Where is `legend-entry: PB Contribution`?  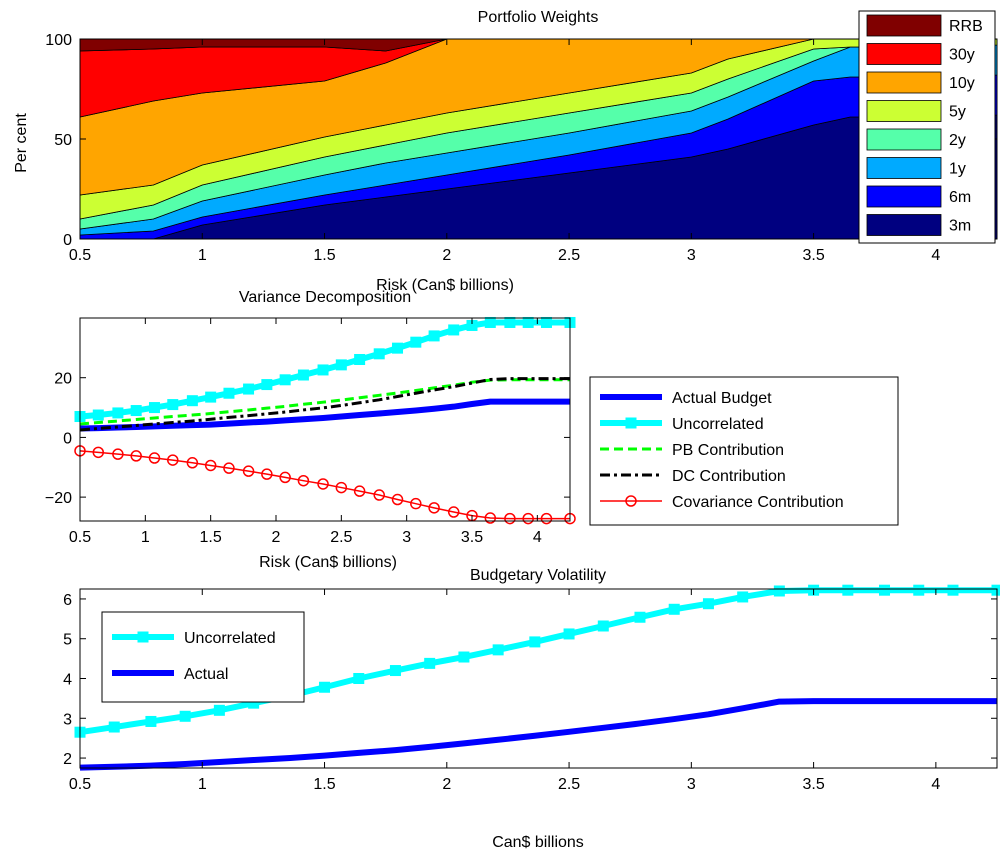
legend-entry: PB Contribution is located at coordinates (728, 450).